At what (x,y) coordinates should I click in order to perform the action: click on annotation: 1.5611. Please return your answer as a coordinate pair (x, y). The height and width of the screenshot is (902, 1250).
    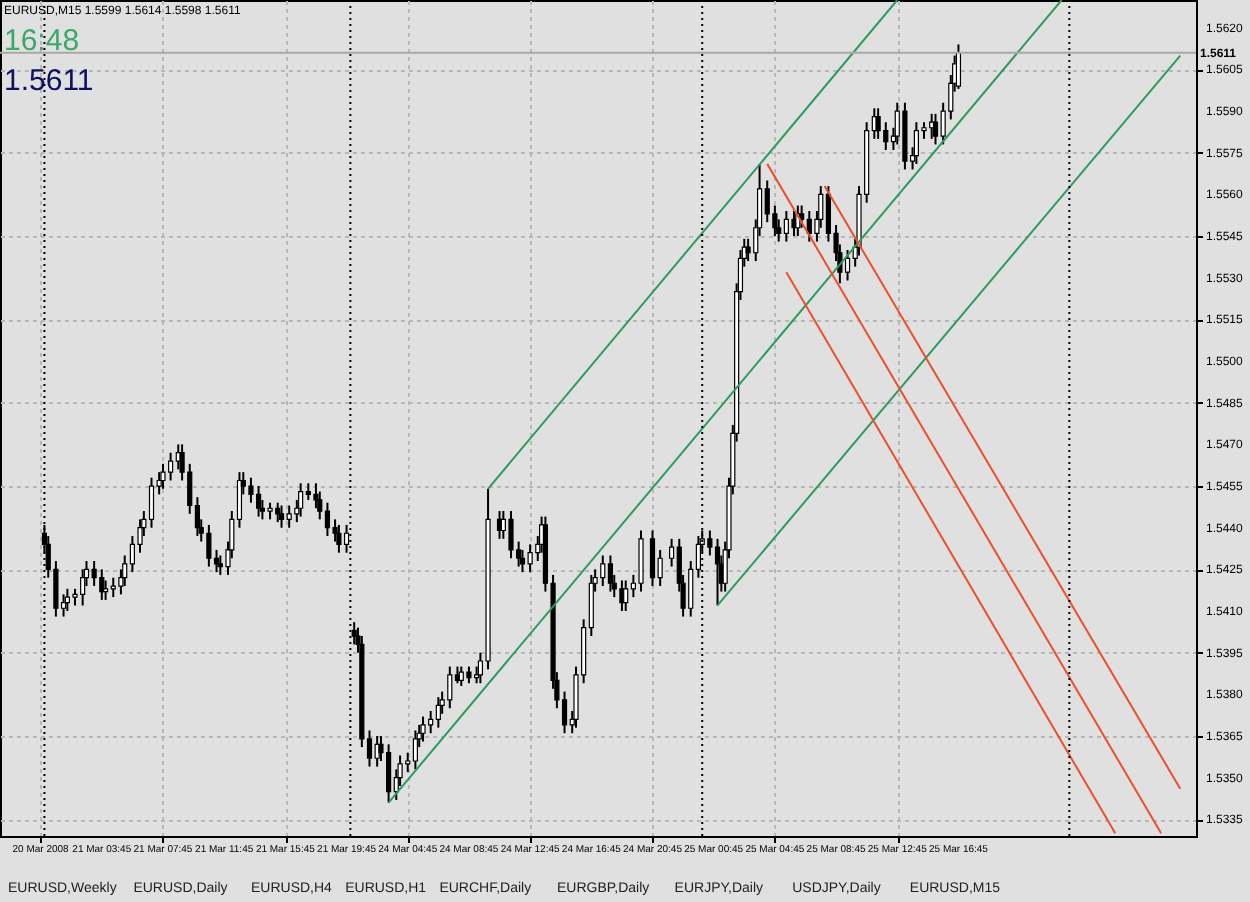
    Looking at the image, I should click on (49, 81).